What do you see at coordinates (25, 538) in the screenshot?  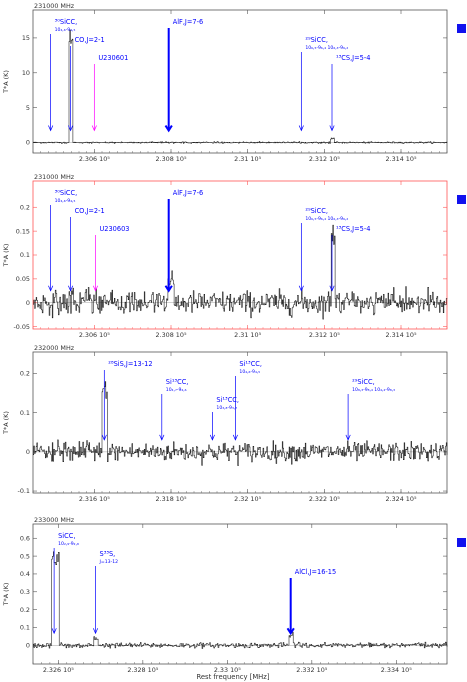 I see `panel-4-y-tick-label: 0.6` at bounding box center [25, 538].